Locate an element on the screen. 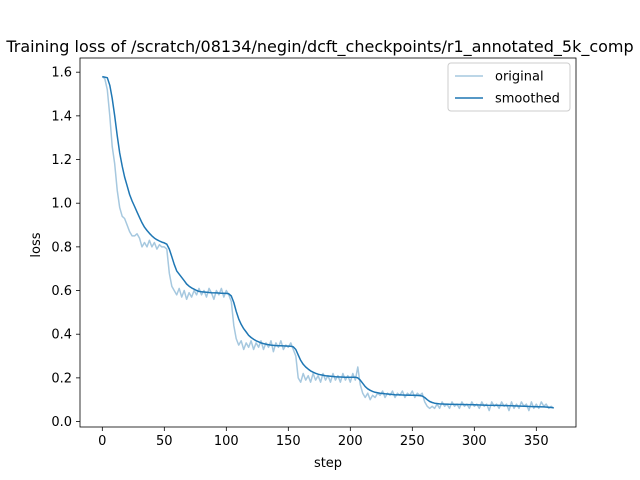 The width and height of the screenshot is (640, 480). y-tick-label: 1.2 is located at coordinates (61, 160).